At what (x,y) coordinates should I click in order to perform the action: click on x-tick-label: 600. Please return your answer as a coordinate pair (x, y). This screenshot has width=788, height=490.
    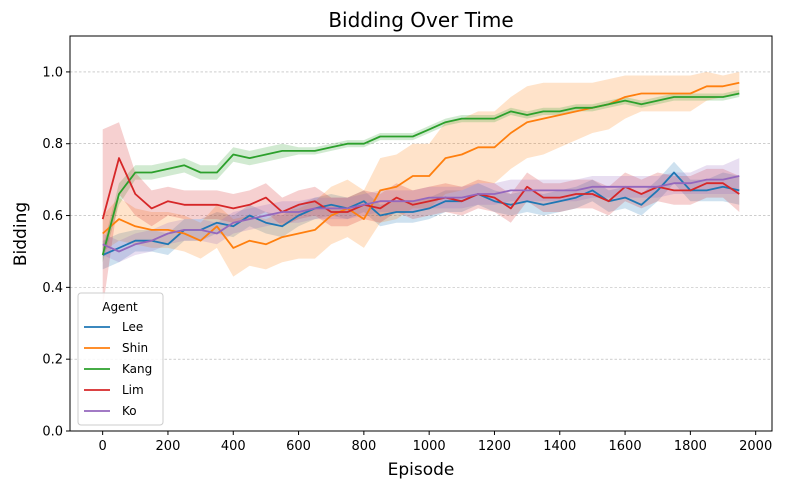
    Looking at the image, I should click on (298, 446).